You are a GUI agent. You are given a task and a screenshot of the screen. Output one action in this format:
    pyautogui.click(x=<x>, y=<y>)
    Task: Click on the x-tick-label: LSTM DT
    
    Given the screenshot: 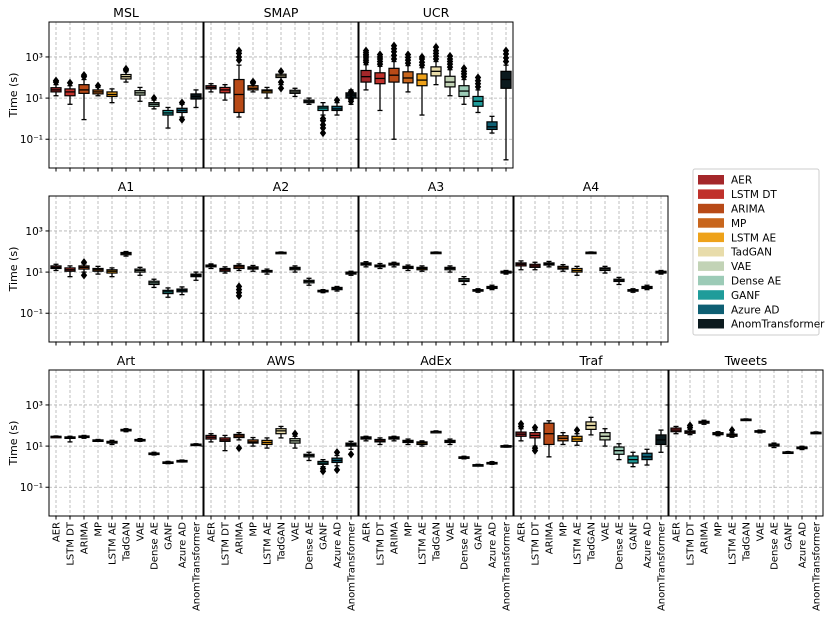 What is the action you would take?
    pyautogui.click(x=226, y=543)
    